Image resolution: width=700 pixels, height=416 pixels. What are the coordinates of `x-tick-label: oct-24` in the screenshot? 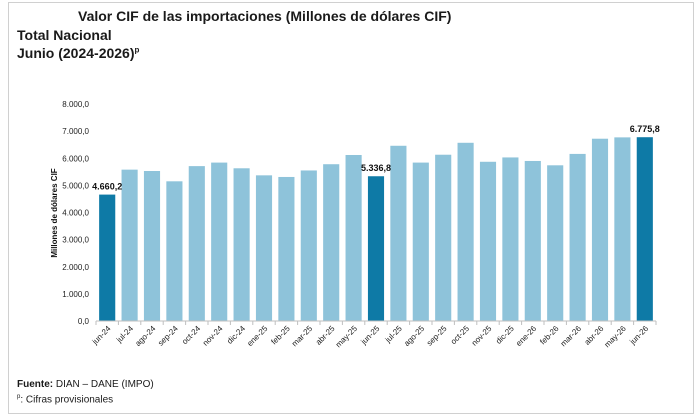 It's located at (191, 335).